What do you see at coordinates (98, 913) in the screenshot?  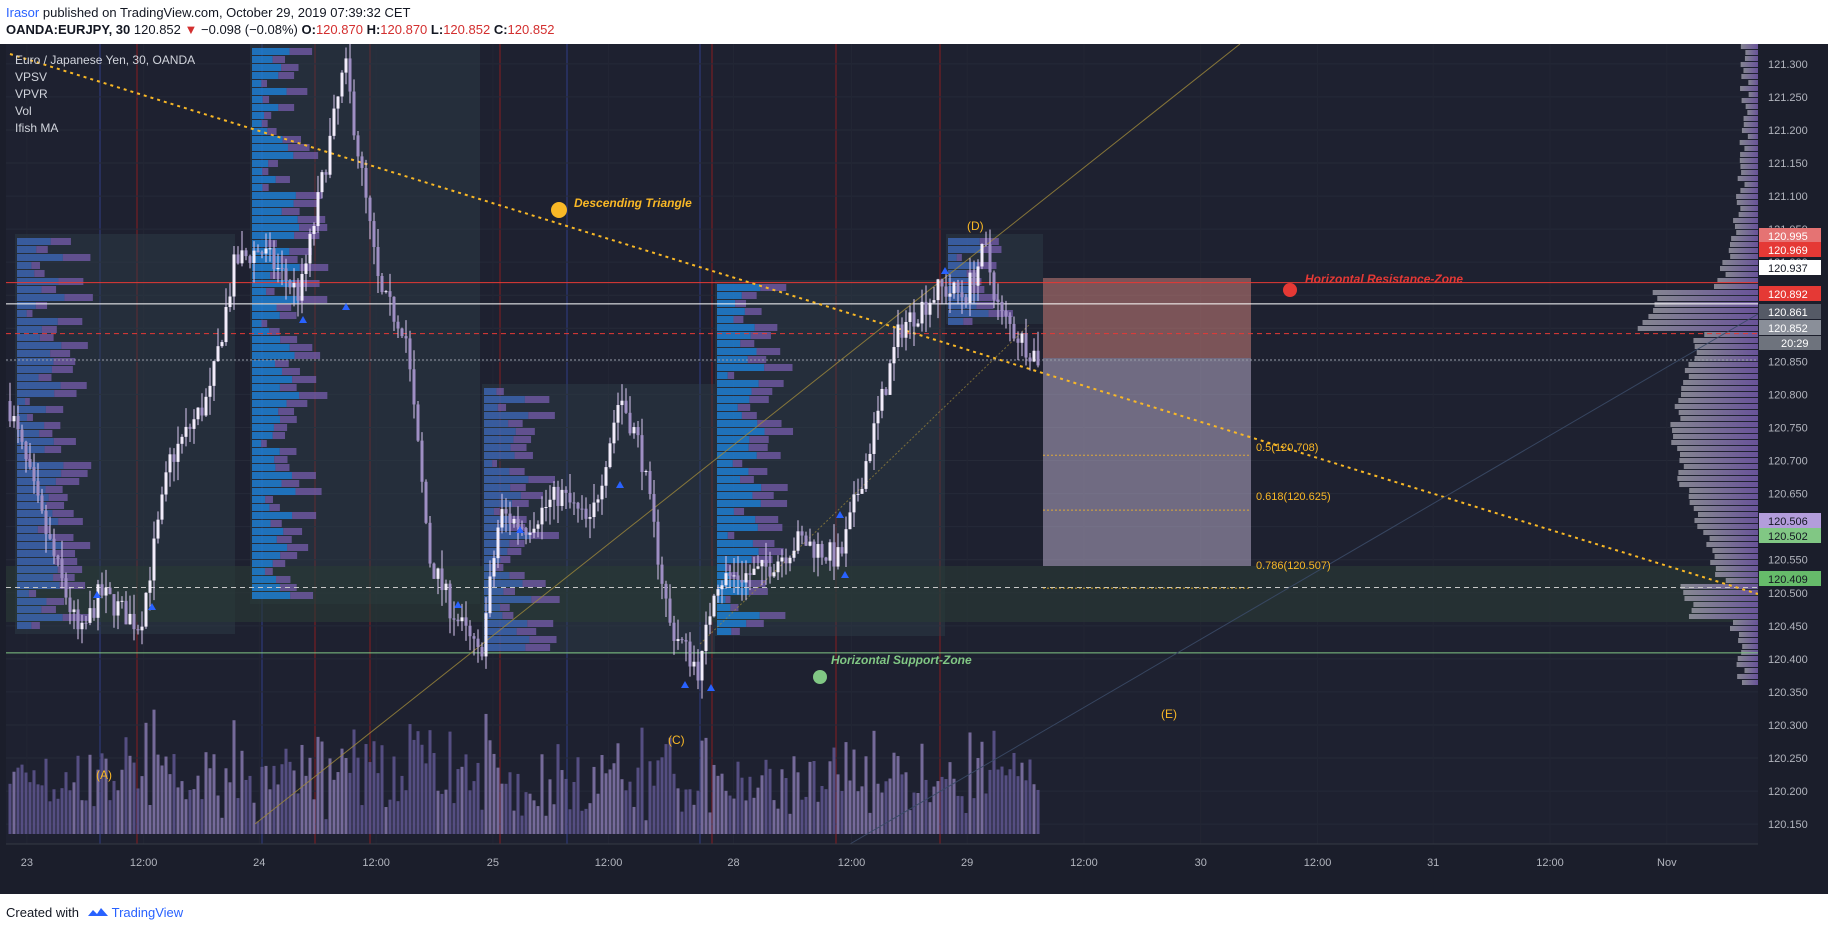 I see `tradingview-logo-icon` at bounding box center [98, 913].